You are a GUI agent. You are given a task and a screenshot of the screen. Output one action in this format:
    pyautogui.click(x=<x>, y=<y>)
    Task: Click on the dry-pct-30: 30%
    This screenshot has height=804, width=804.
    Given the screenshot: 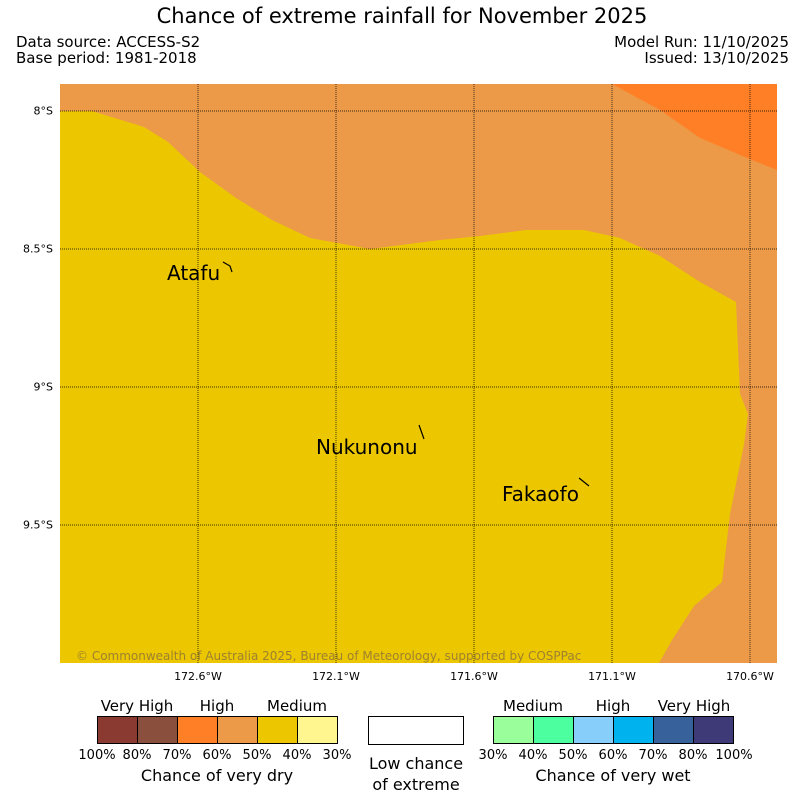 What is the action you would take?
    pyautogui.click(x=337, y=755)
    